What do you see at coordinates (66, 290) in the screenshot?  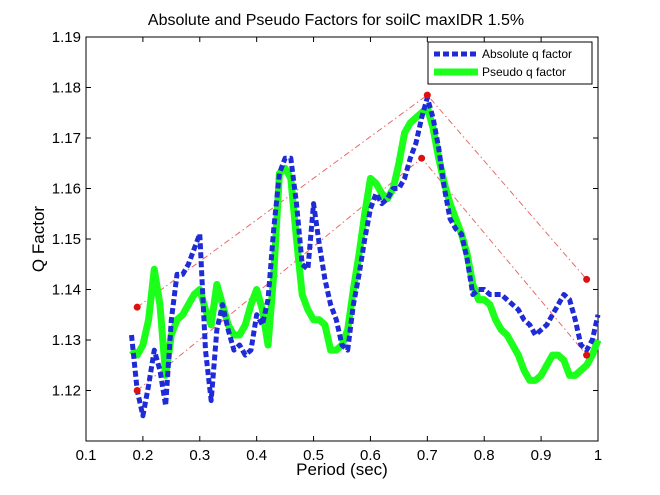 I see `y-tick-label: 1.14` at bounding box center [66, 290].